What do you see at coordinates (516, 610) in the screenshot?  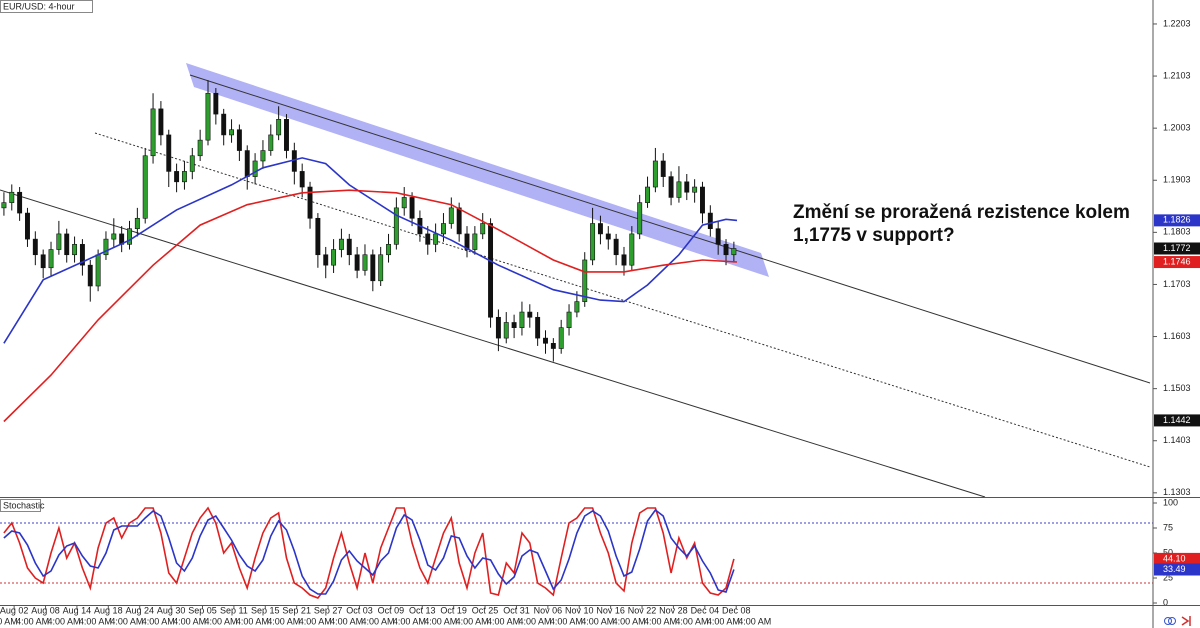 I see `x-tick-label: Oct 31` at bounding box center [516, 610].